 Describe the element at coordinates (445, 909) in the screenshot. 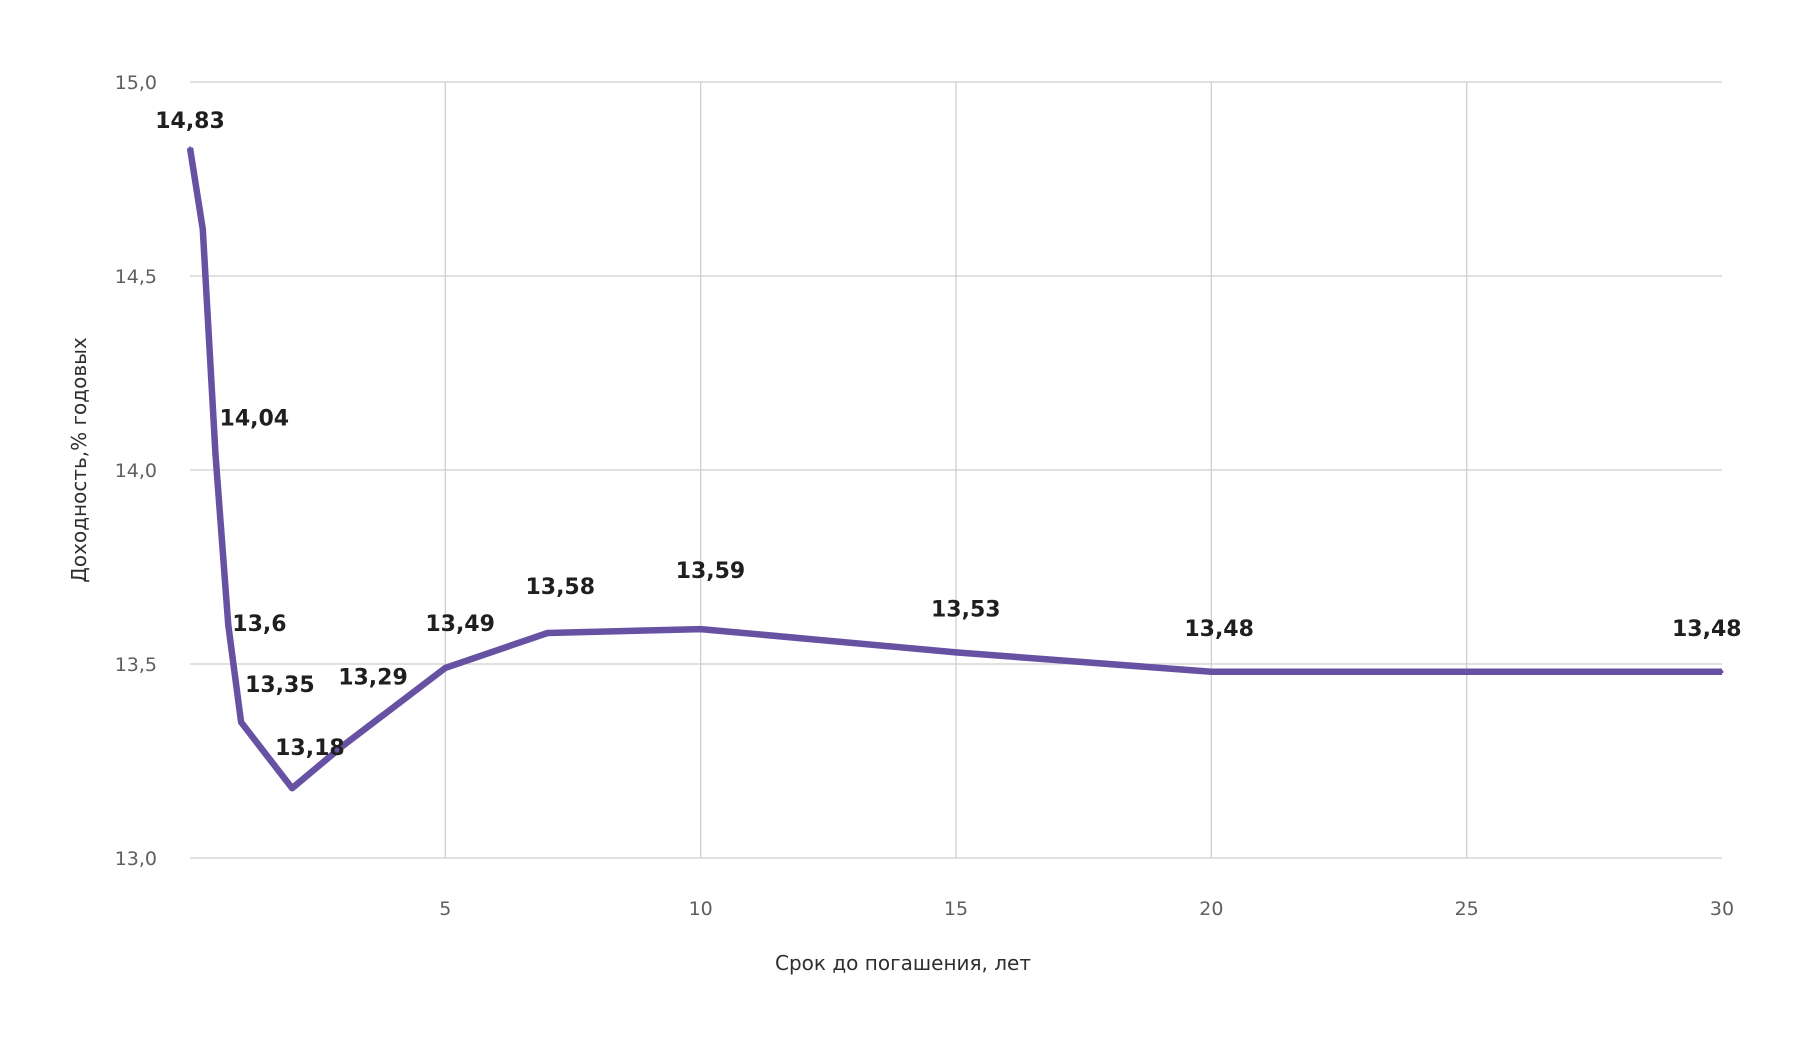

I see `x-tick-label: 5` at that location.